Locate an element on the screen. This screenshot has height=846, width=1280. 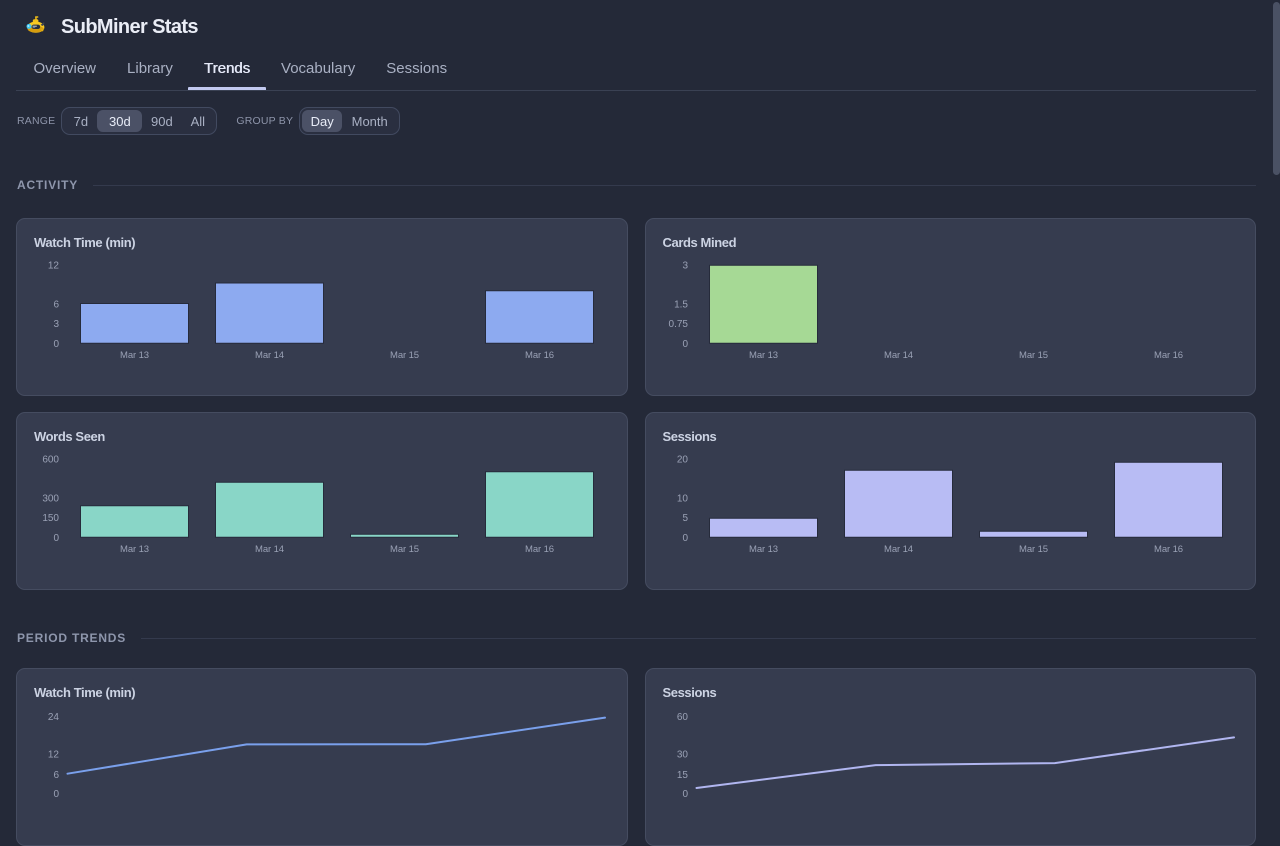
svg-text: 20 is located at coordinates (682, 460).